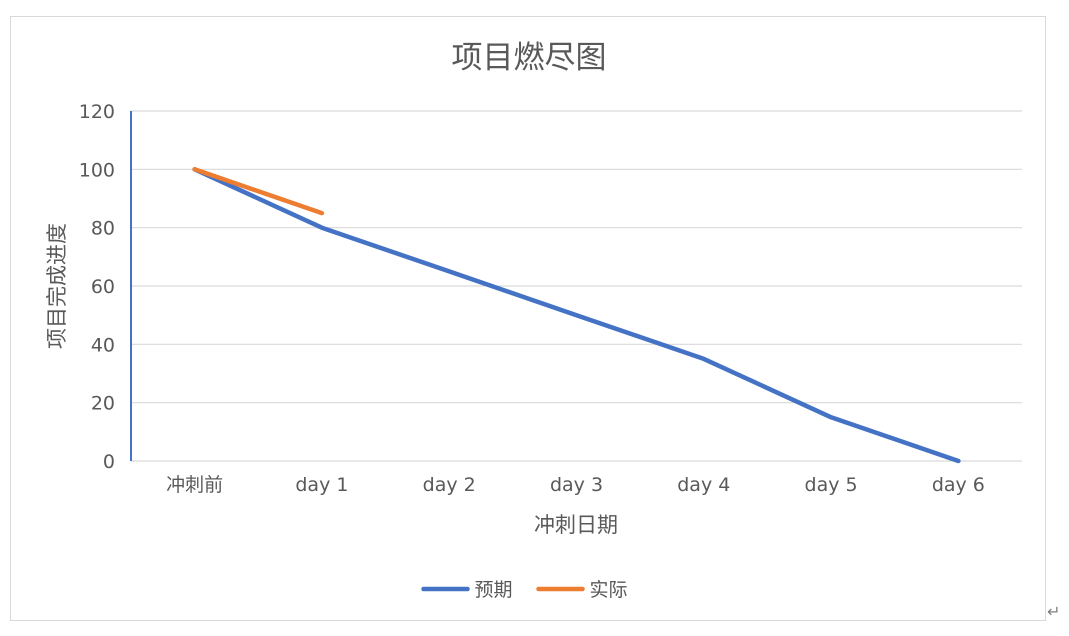  I want to click on chart-title: 项目燃尽图, so click(529, 58).